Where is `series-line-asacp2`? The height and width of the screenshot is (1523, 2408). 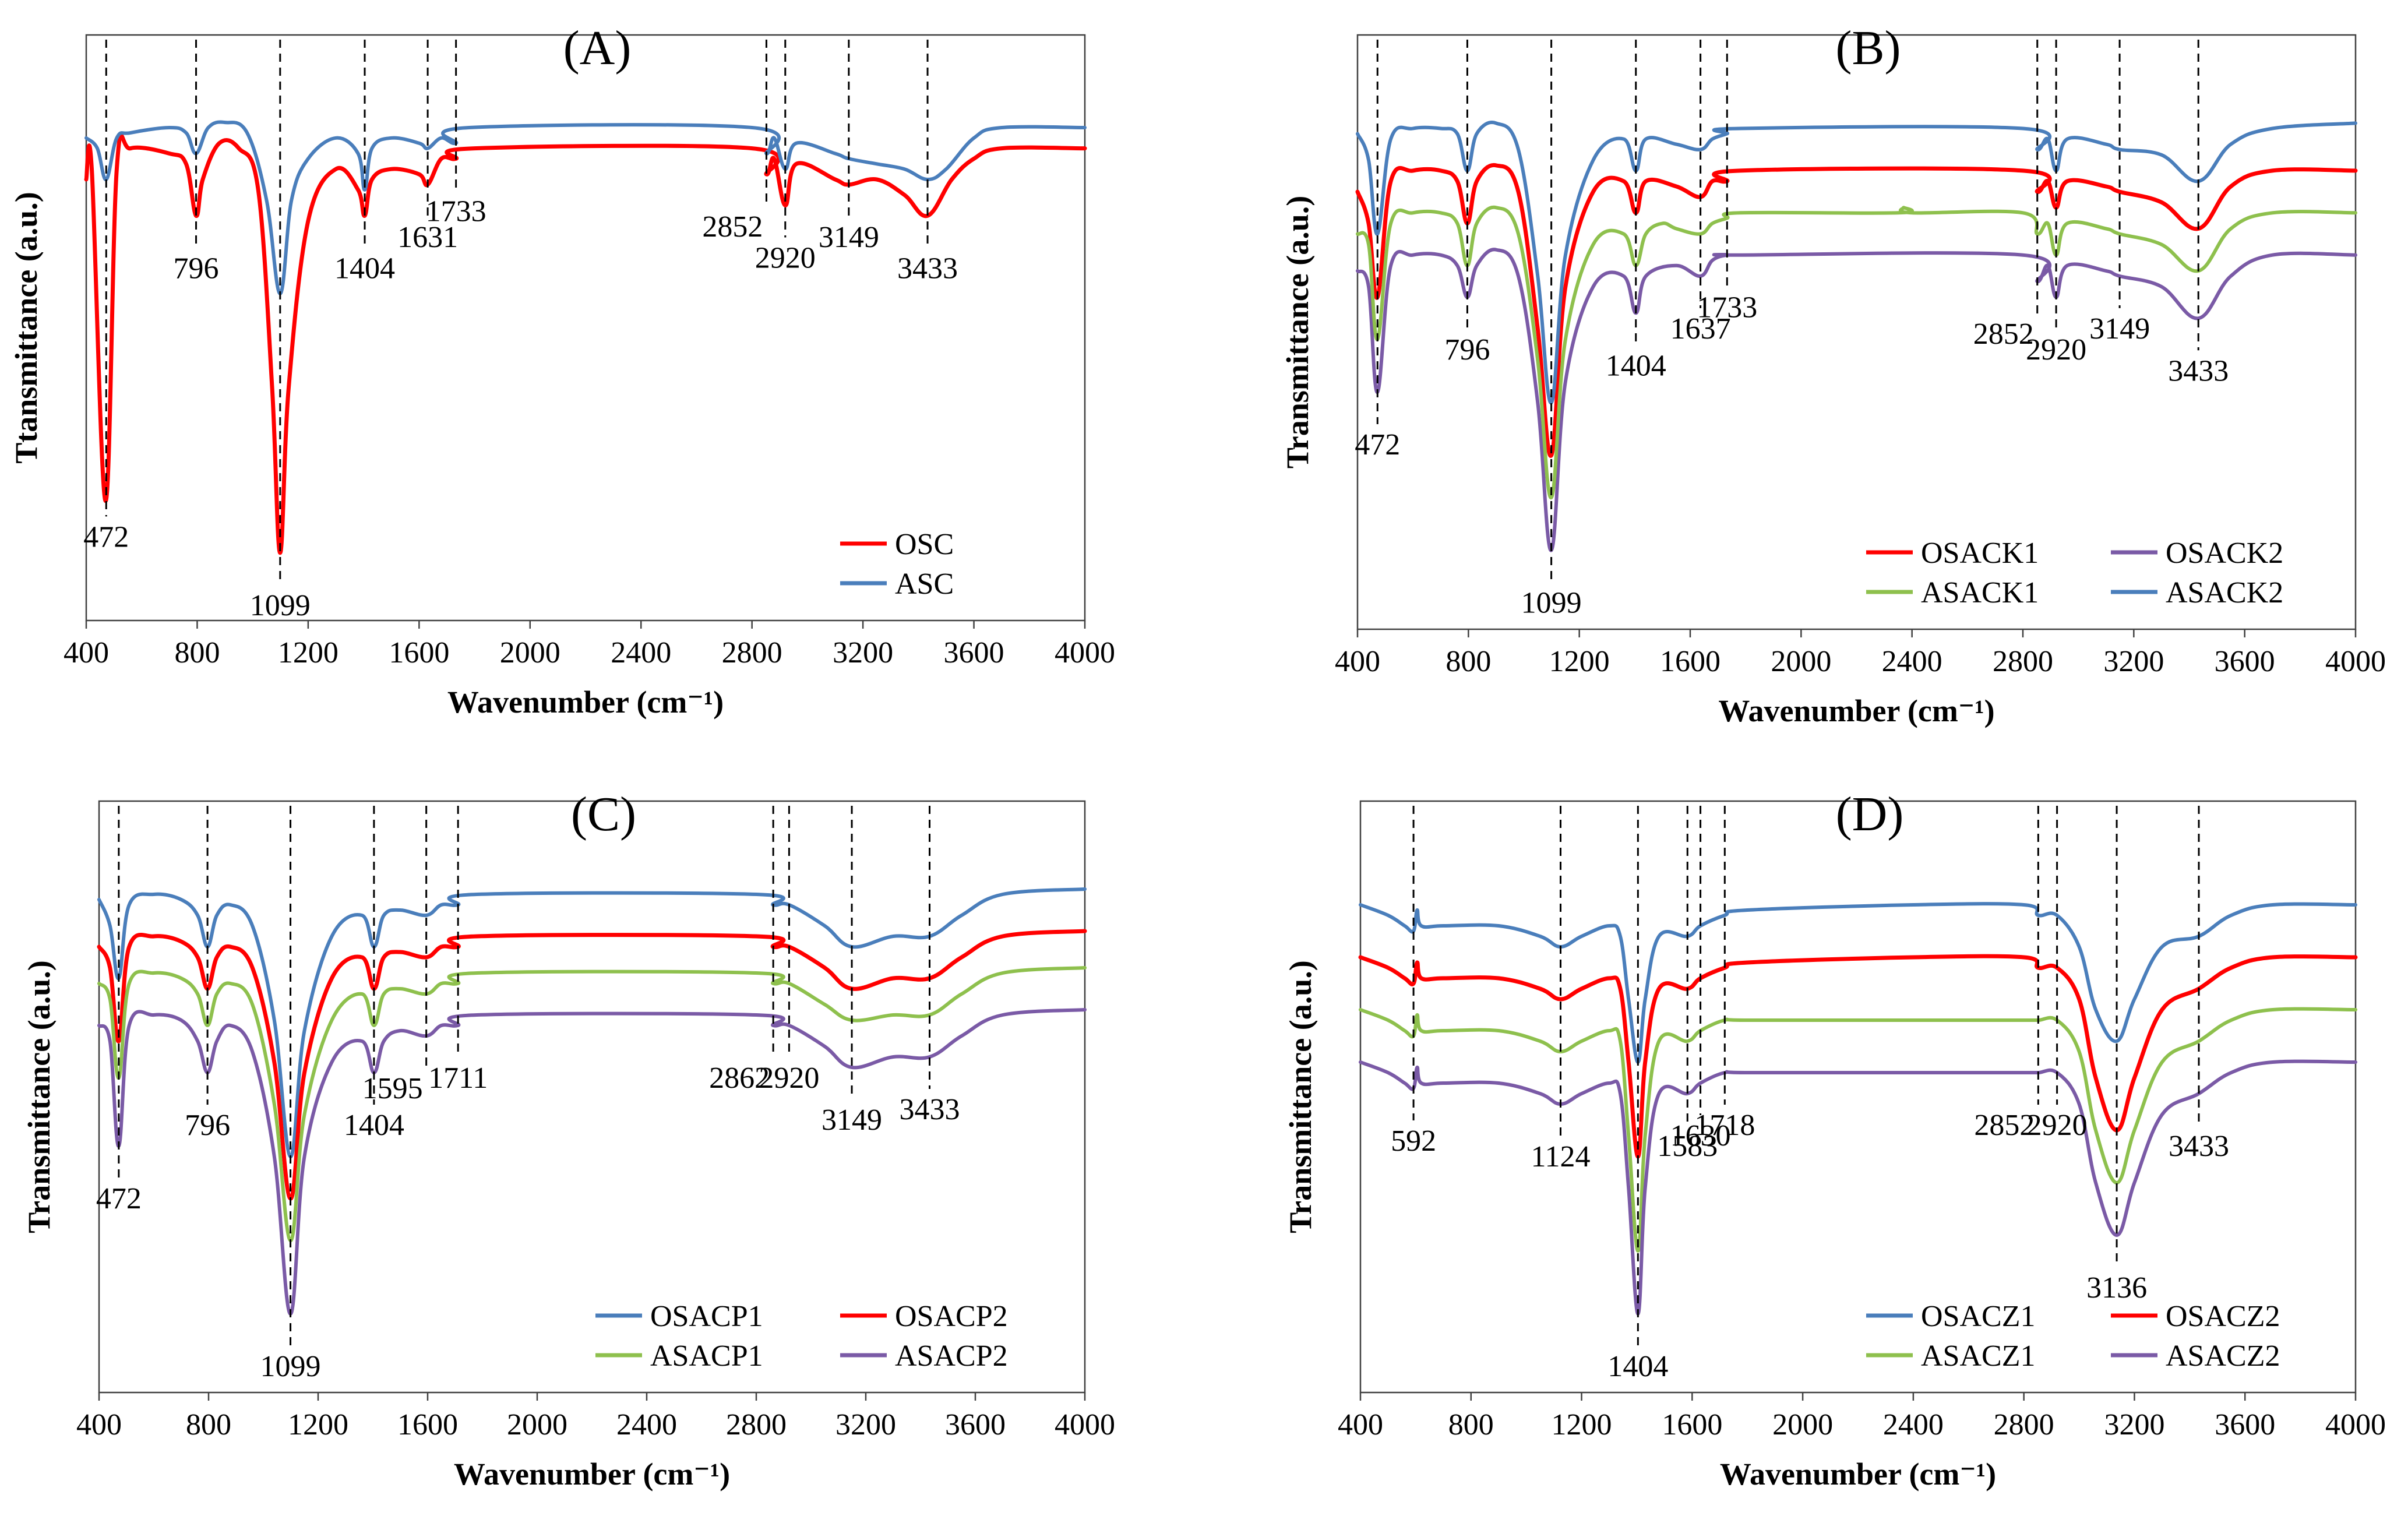 series-line-asacp2 is located at coordinates (592, 1162).